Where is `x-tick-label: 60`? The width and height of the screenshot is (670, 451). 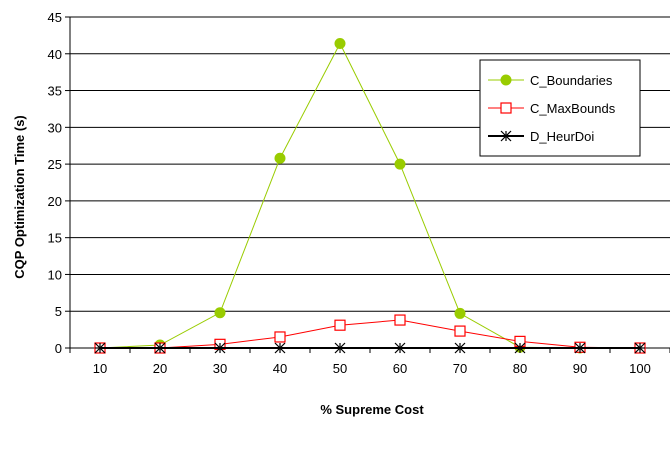
x-tick-label: 60 is located at coordinates (400, 368).